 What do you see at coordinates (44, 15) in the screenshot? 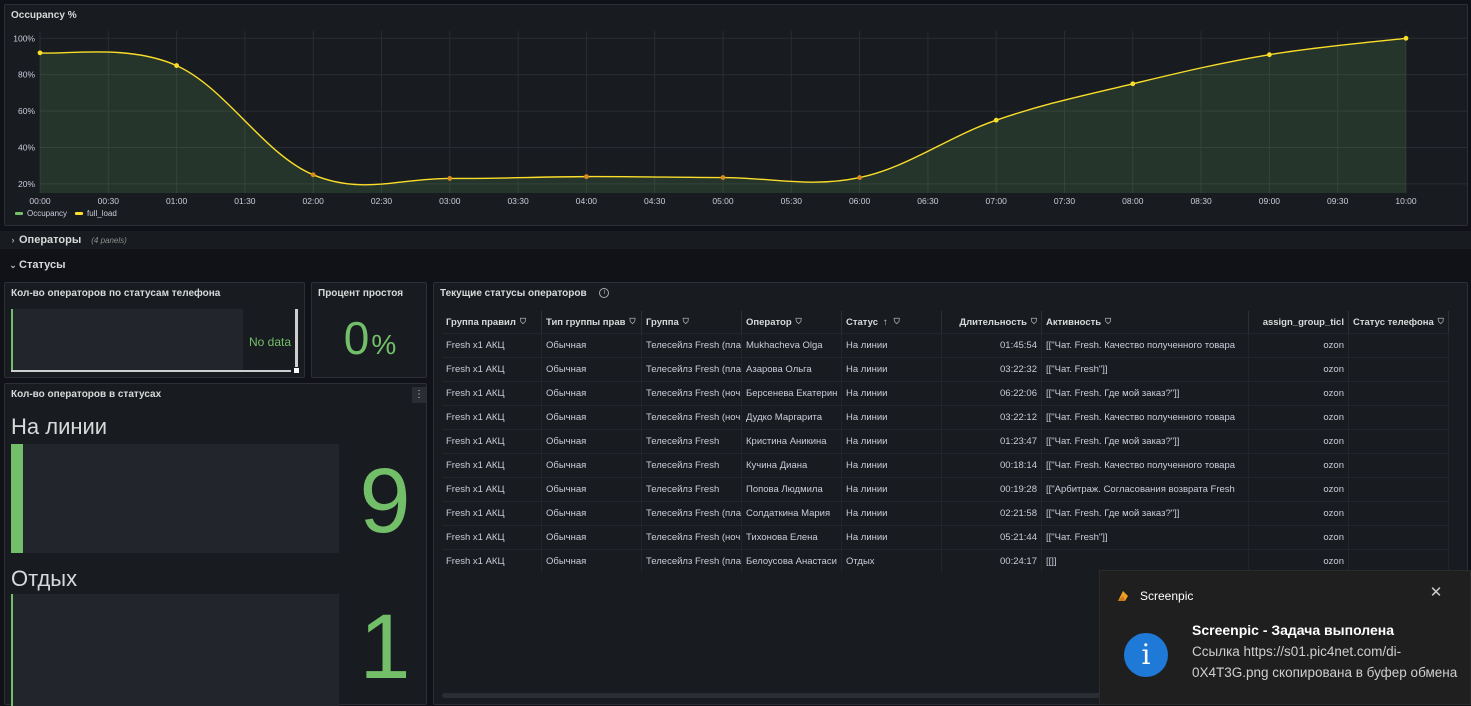
I see `occupancy-panel-title: Occupancy %` at bounding box center [44, 15].